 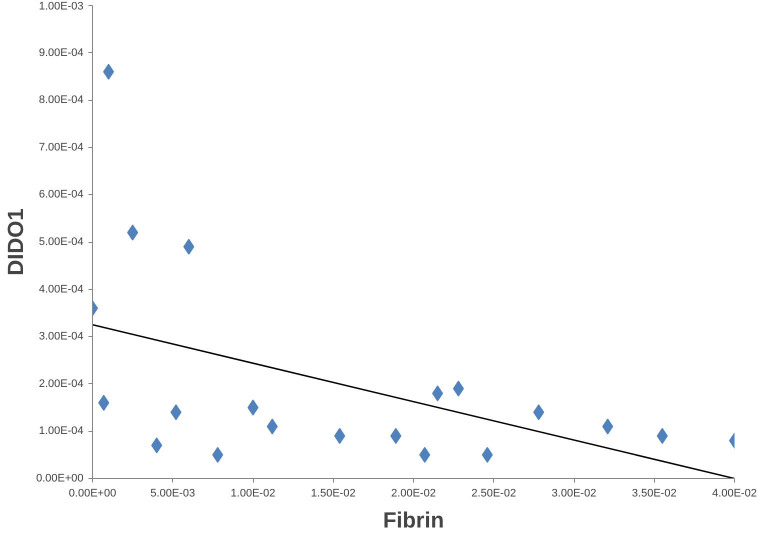 I want to click on x-tick-label: 1.00E-02, so click(x=253, y=494).